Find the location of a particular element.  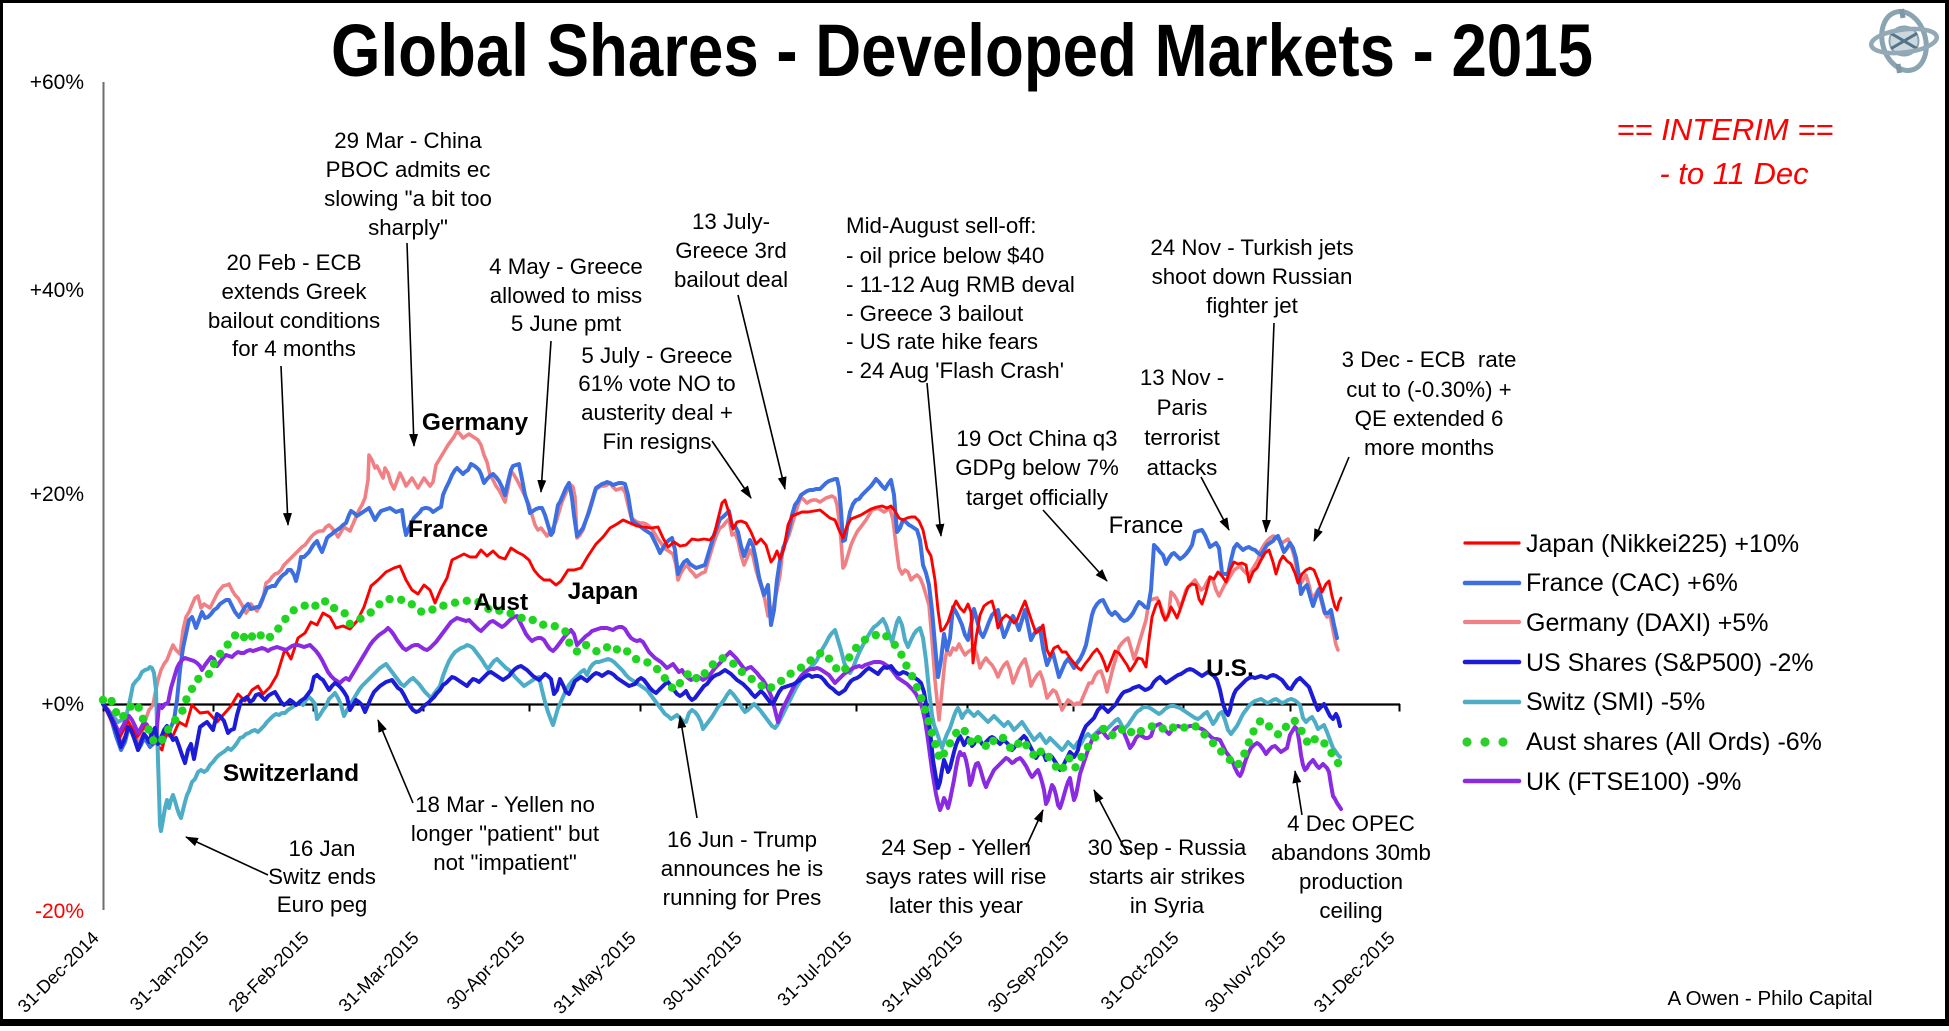

svg-text: PBOC admits ec is located at coordinates (408, 169).